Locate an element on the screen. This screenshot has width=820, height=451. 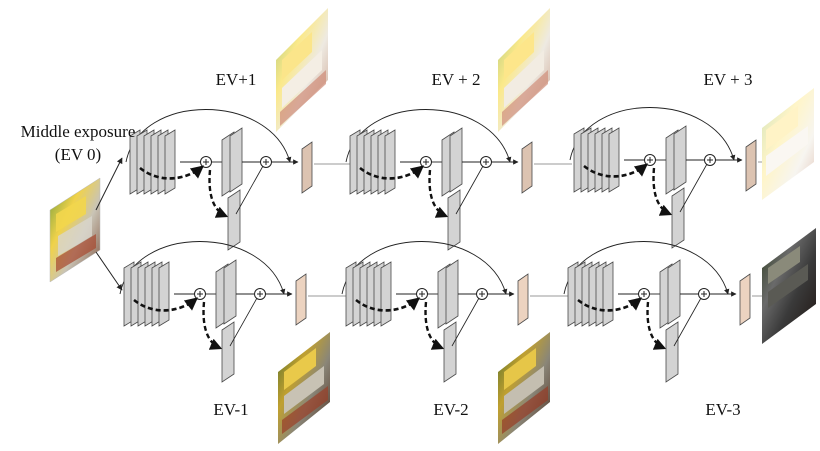
output-label-ev-plus-3: EV + 3 is located at coordinates (728, 79).